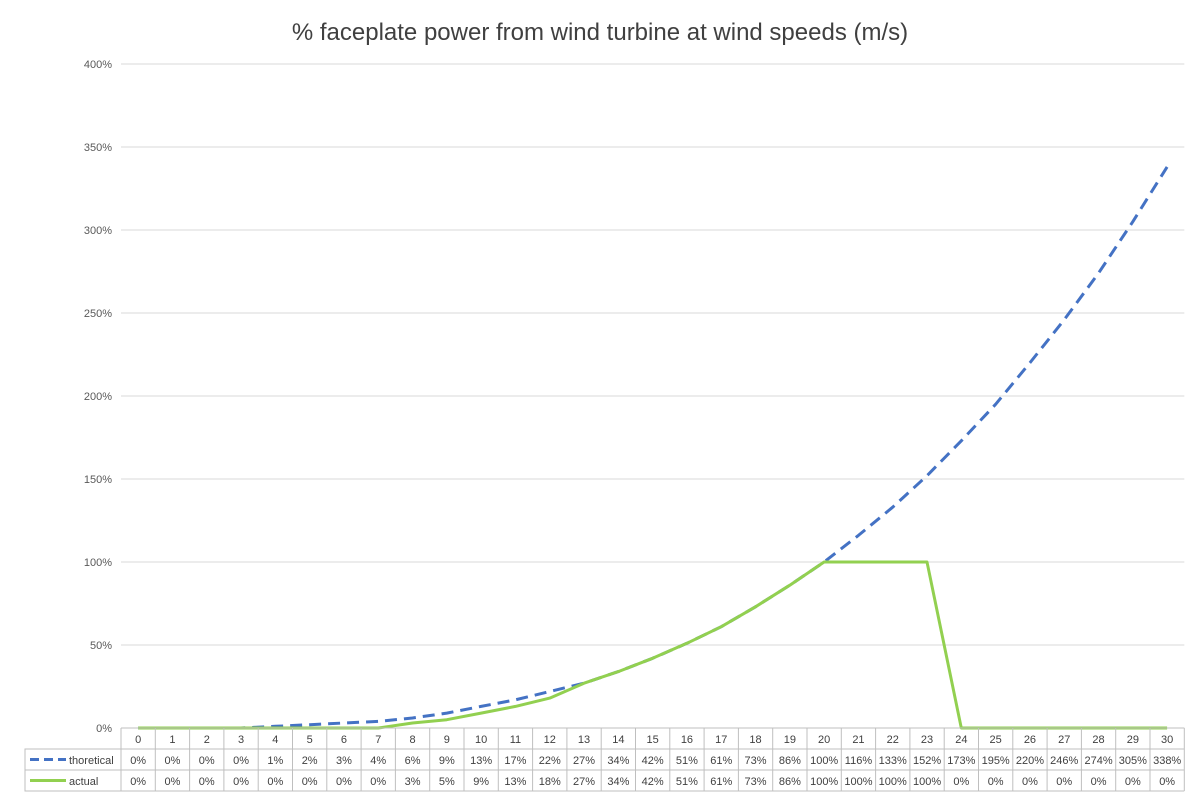 The image size is (1200, 800). What do you see at coordinates (1064, 761) in the screenshot?
I see `data-label: 246%` at bounding box center [1064, 761].